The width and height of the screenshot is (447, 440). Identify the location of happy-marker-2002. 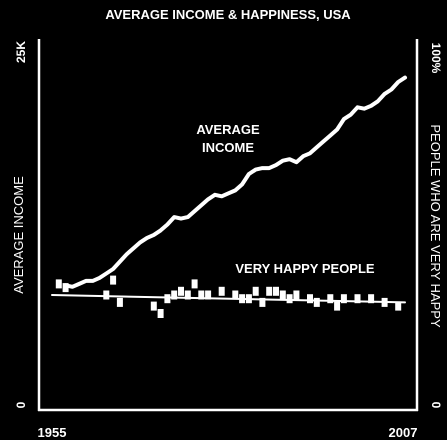
(371, 299).